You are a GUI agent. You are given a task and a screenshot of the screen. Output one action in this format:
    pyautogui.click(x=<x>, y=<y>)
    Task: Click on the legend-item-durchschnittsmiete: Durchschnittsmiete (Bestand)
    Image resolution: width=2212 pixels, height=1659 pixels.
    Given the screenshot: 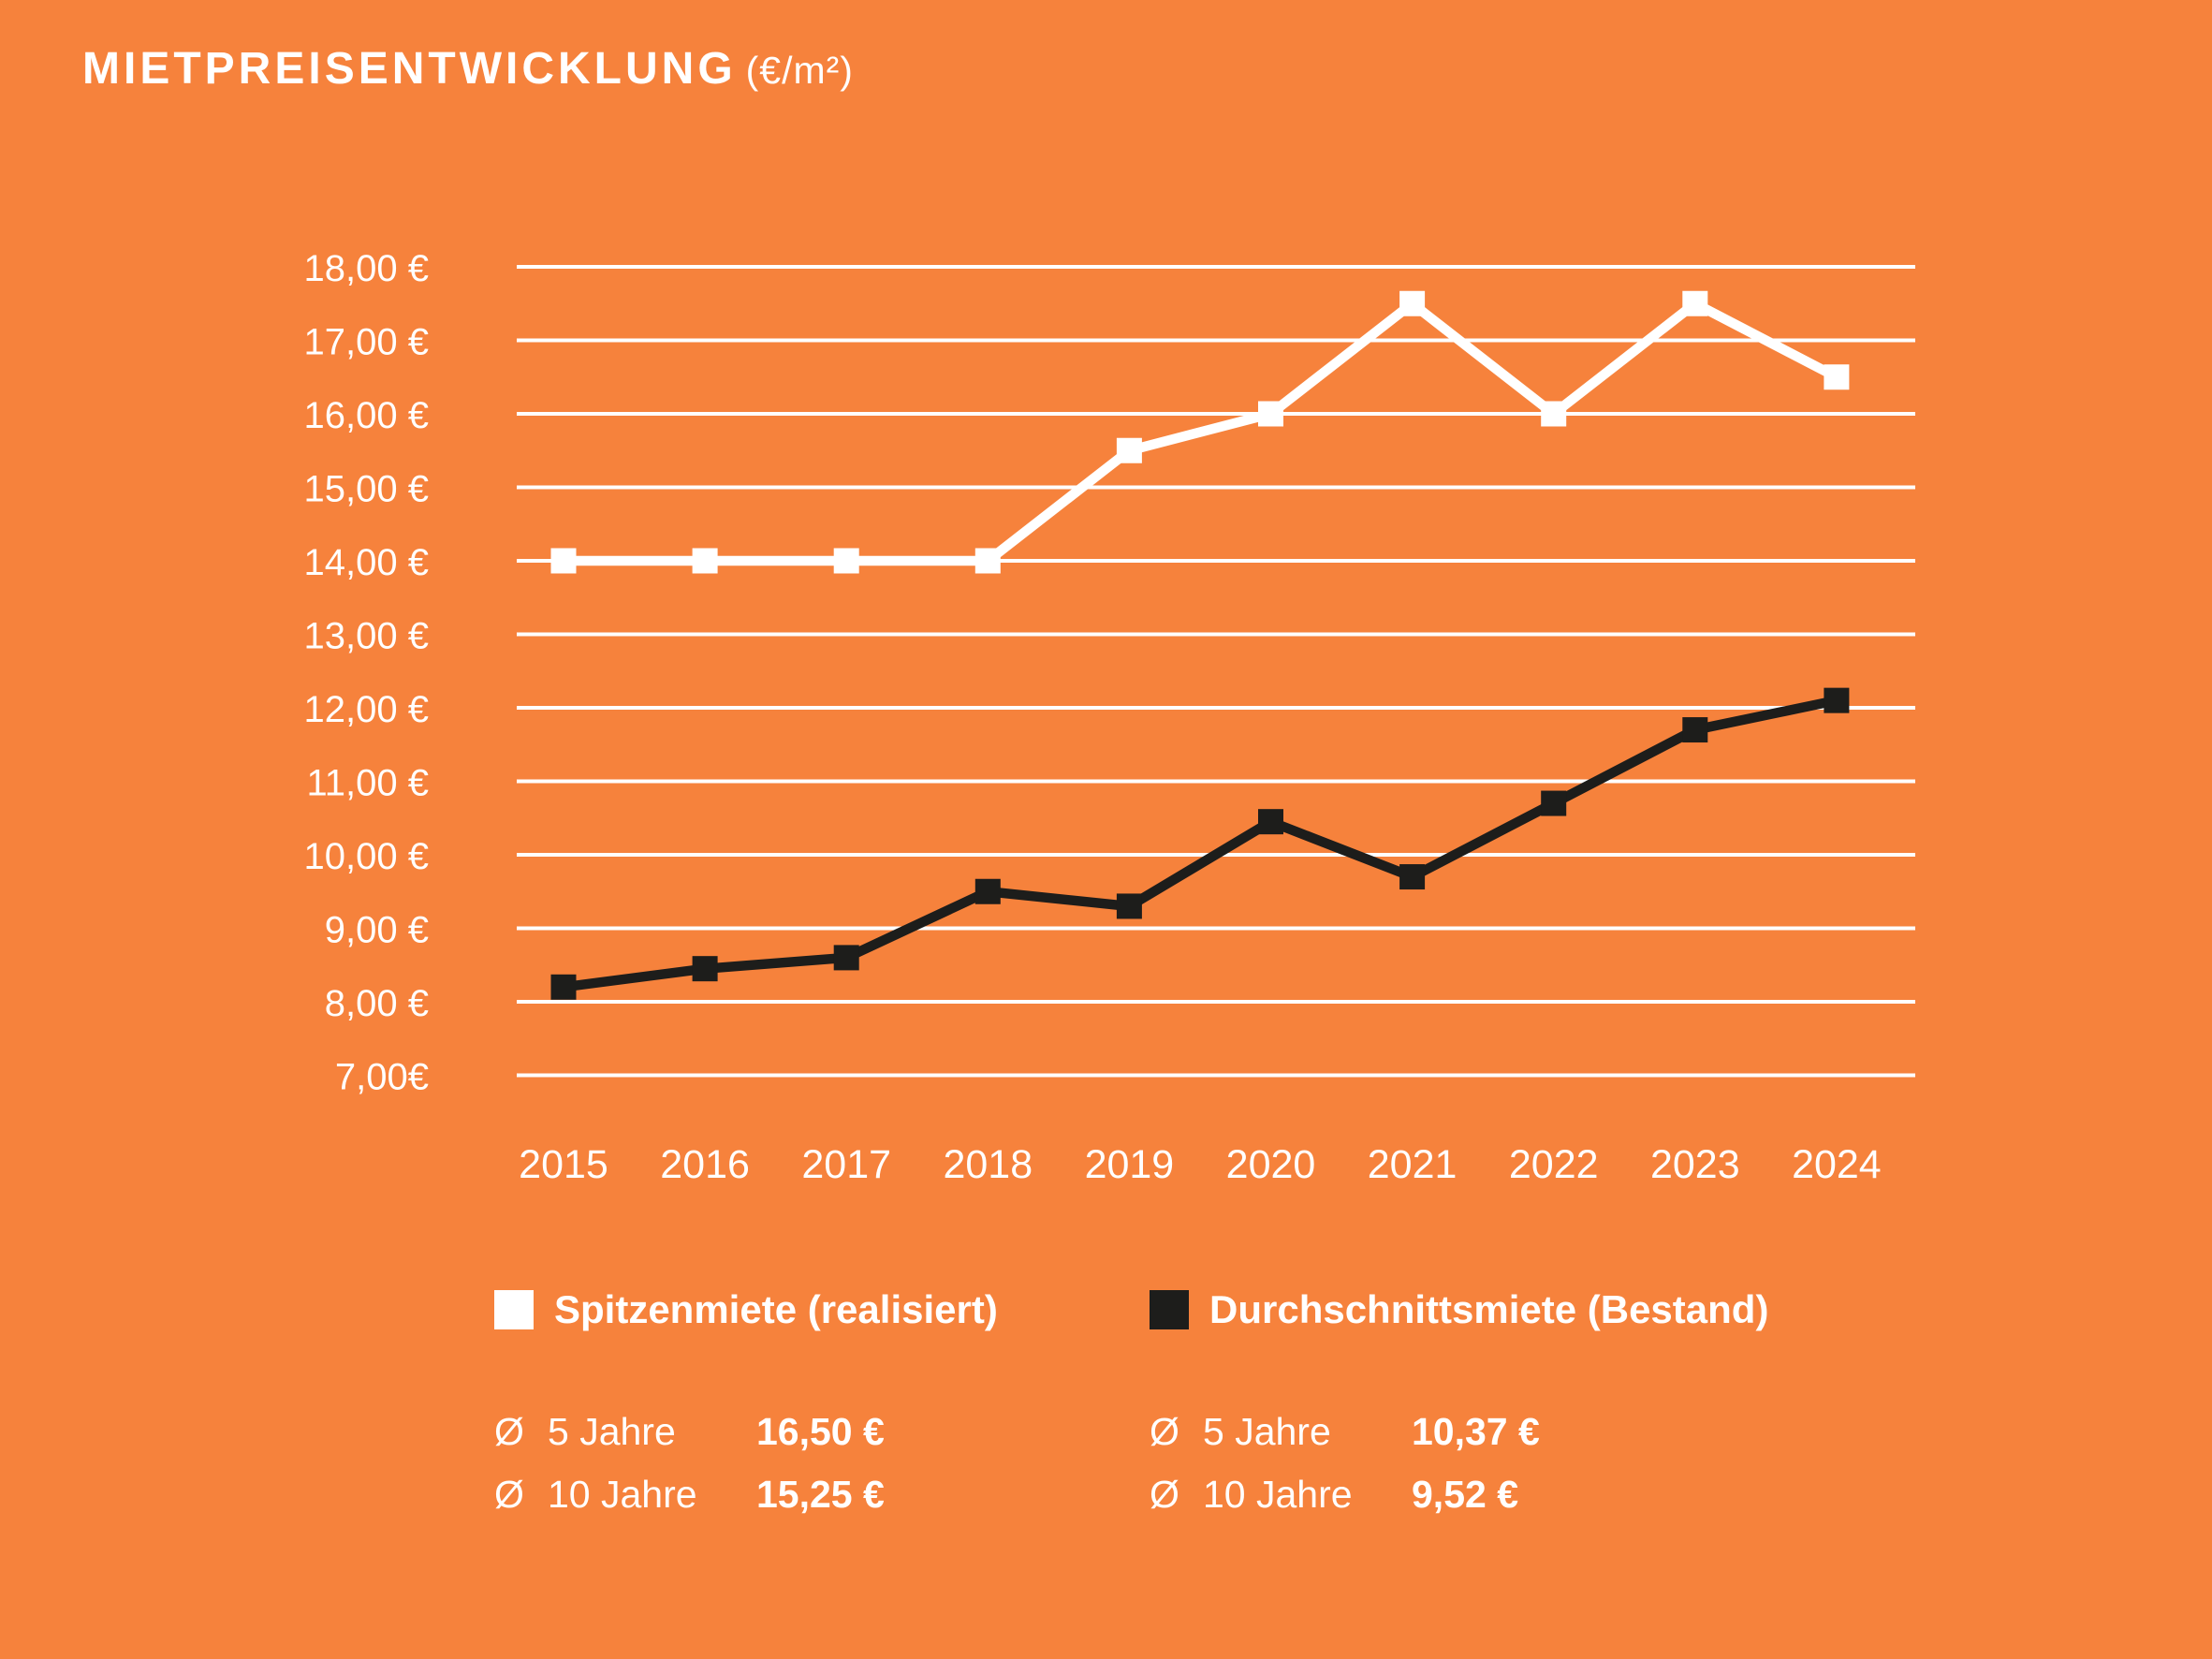 What is the action you would take?
    pyautogui.click(x=1459, y=1309)
    